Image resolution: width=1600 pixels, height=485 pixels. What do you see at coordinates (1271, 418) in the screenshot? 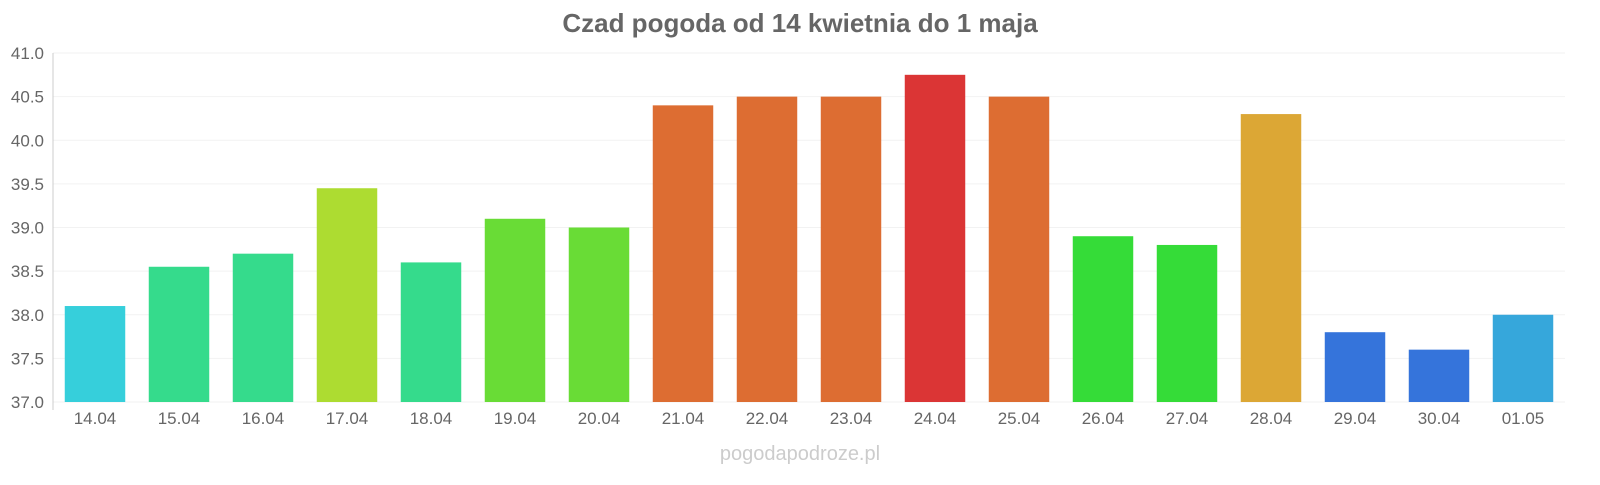
I see `x-tick-label: 28.04` at bounding box center [1271, 418].